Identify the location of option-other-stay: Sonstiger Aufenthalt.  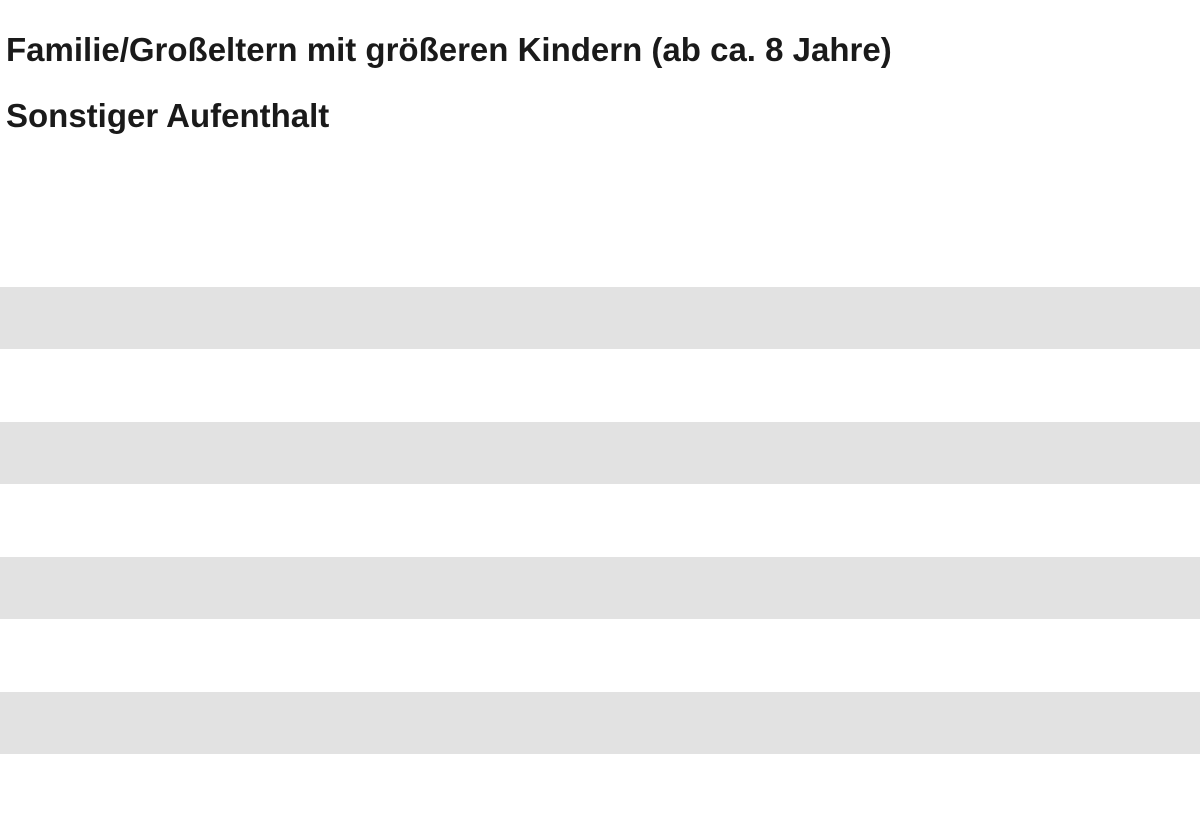
(168, 115).